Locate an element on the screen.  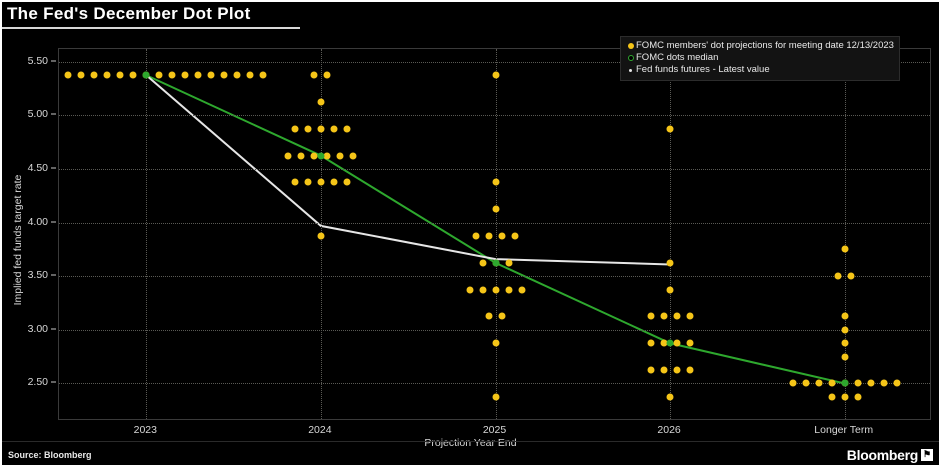
bloomberg-brand: Bloomberg ⚑ is located at coordinates (890, 455).